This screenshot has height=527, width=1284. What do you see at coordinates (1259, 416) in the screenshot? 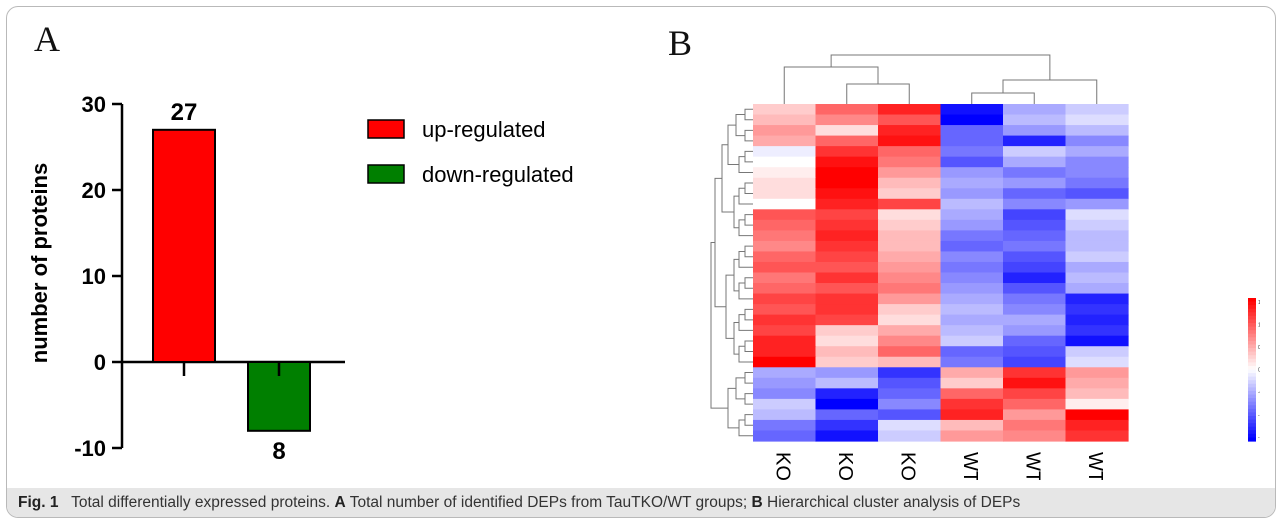
I see `colorbar-tick-label: -1.00` at bounding box center [1259, 416].